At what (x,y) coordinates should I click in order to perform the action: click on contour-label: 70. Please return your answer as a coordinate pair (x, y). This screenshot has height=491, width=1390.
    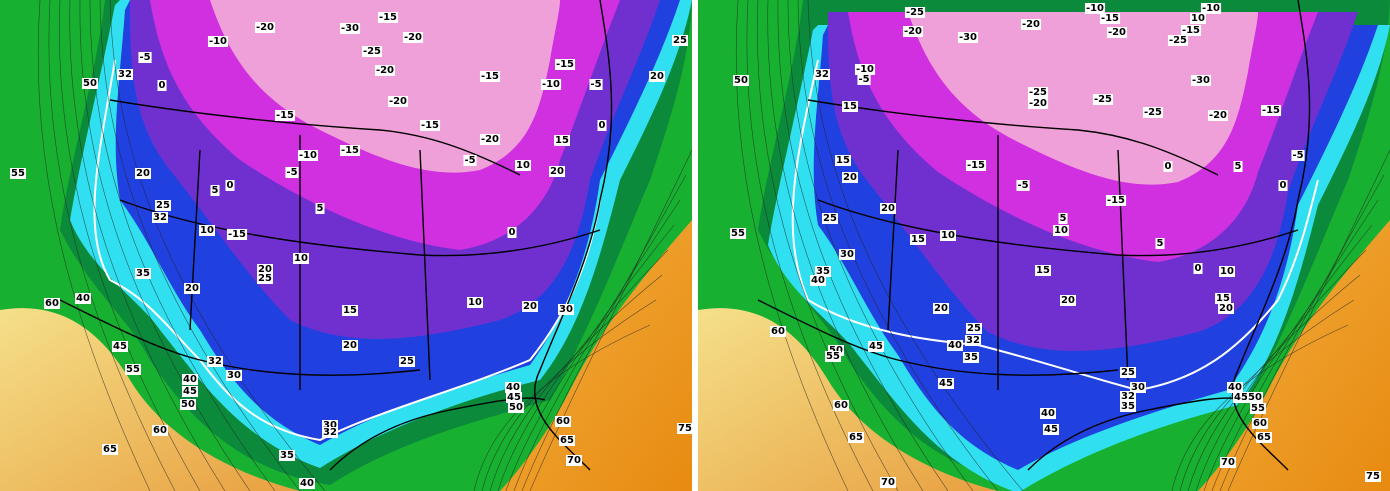
    Looking at the image, I should click on (888, 482).